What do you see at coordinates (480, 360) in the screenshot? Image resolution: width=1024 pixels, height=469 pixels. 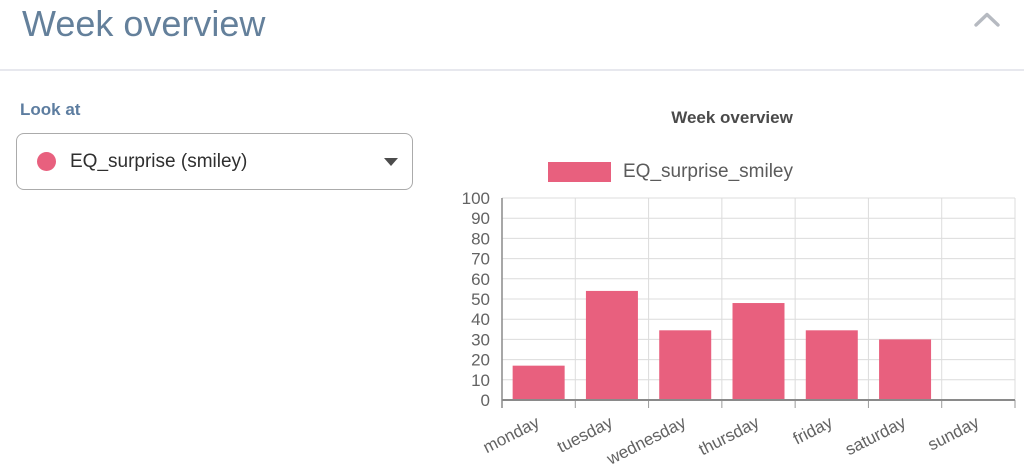 I see `y-axis-label: 20` at bounding box center [480, 360].